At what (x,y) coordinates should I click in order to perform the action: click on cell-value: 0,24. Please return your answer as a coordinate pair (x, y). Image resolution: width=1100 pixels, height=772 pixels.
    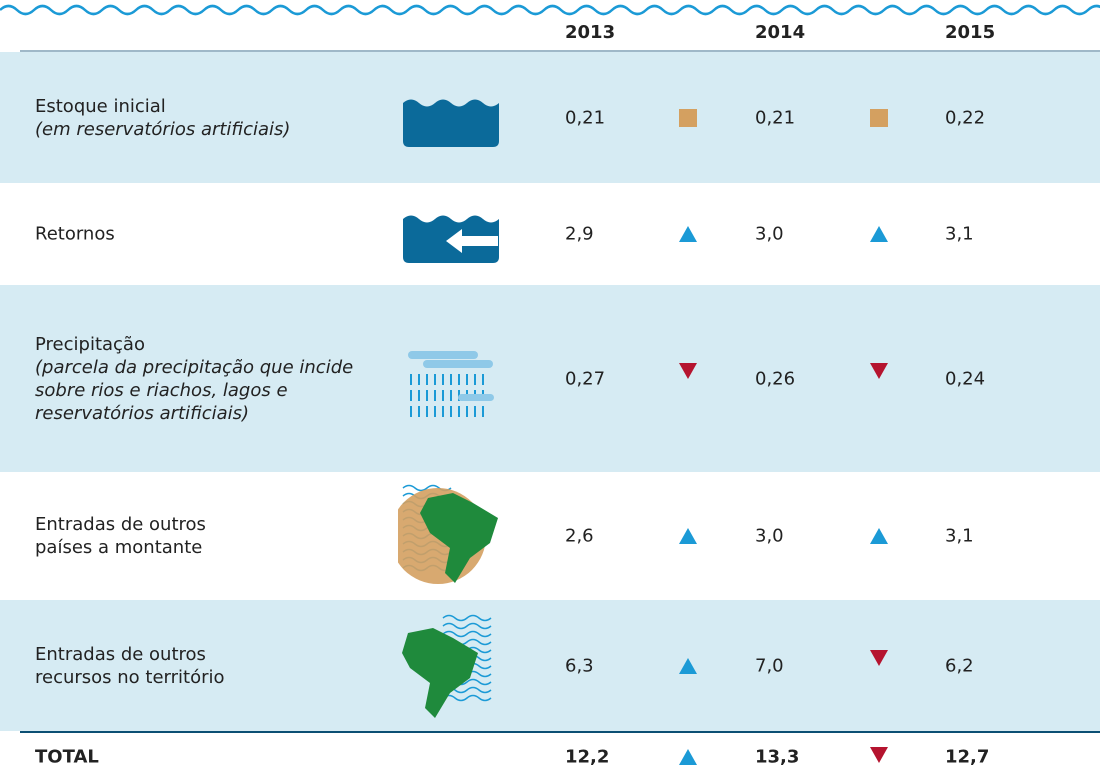
    Looking at the image, I should click on (965, 378).